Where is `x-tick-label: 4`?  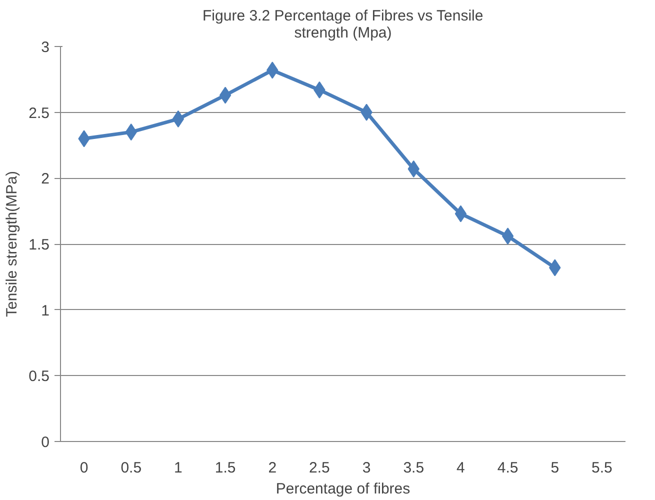
x-tick-label: 4 is located at coordinates (460, 468).